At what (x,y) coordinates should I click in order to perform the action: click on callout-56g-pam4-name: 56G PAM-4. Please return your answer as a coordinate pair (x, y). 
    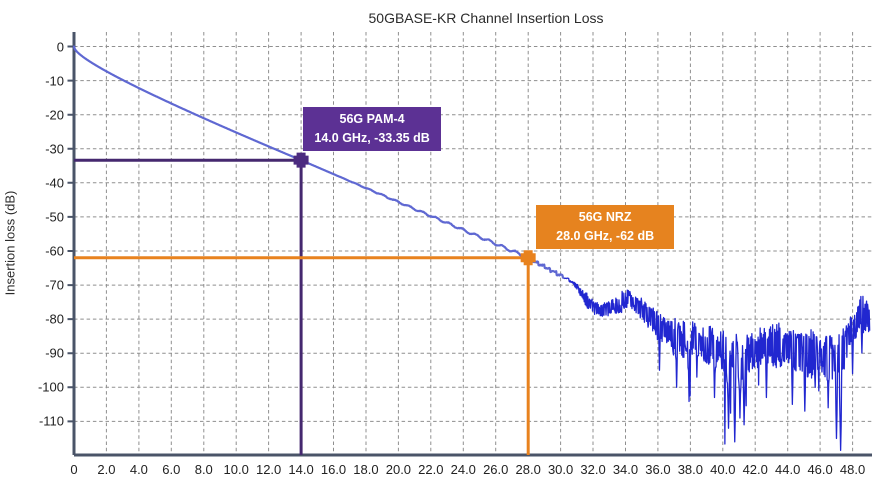
    Looking at the image, I should click on (372, 119).